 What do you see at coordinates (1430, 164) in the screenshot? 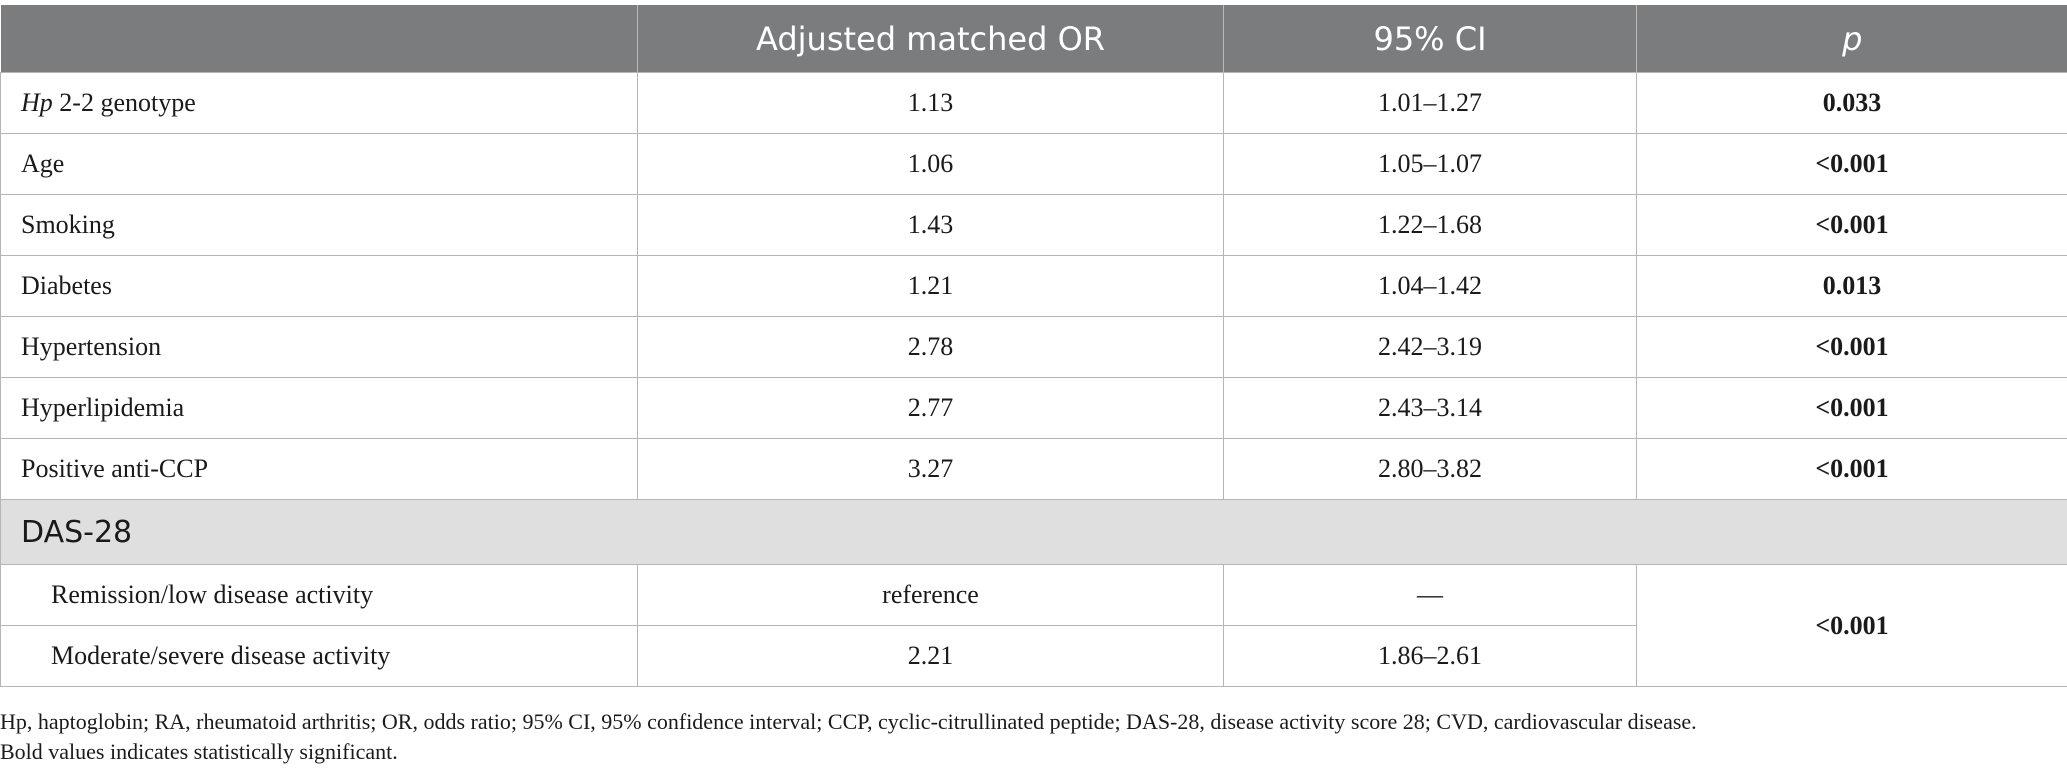
I see `row-ci: 1.05–1.07` at bounding box center [1430, 164].